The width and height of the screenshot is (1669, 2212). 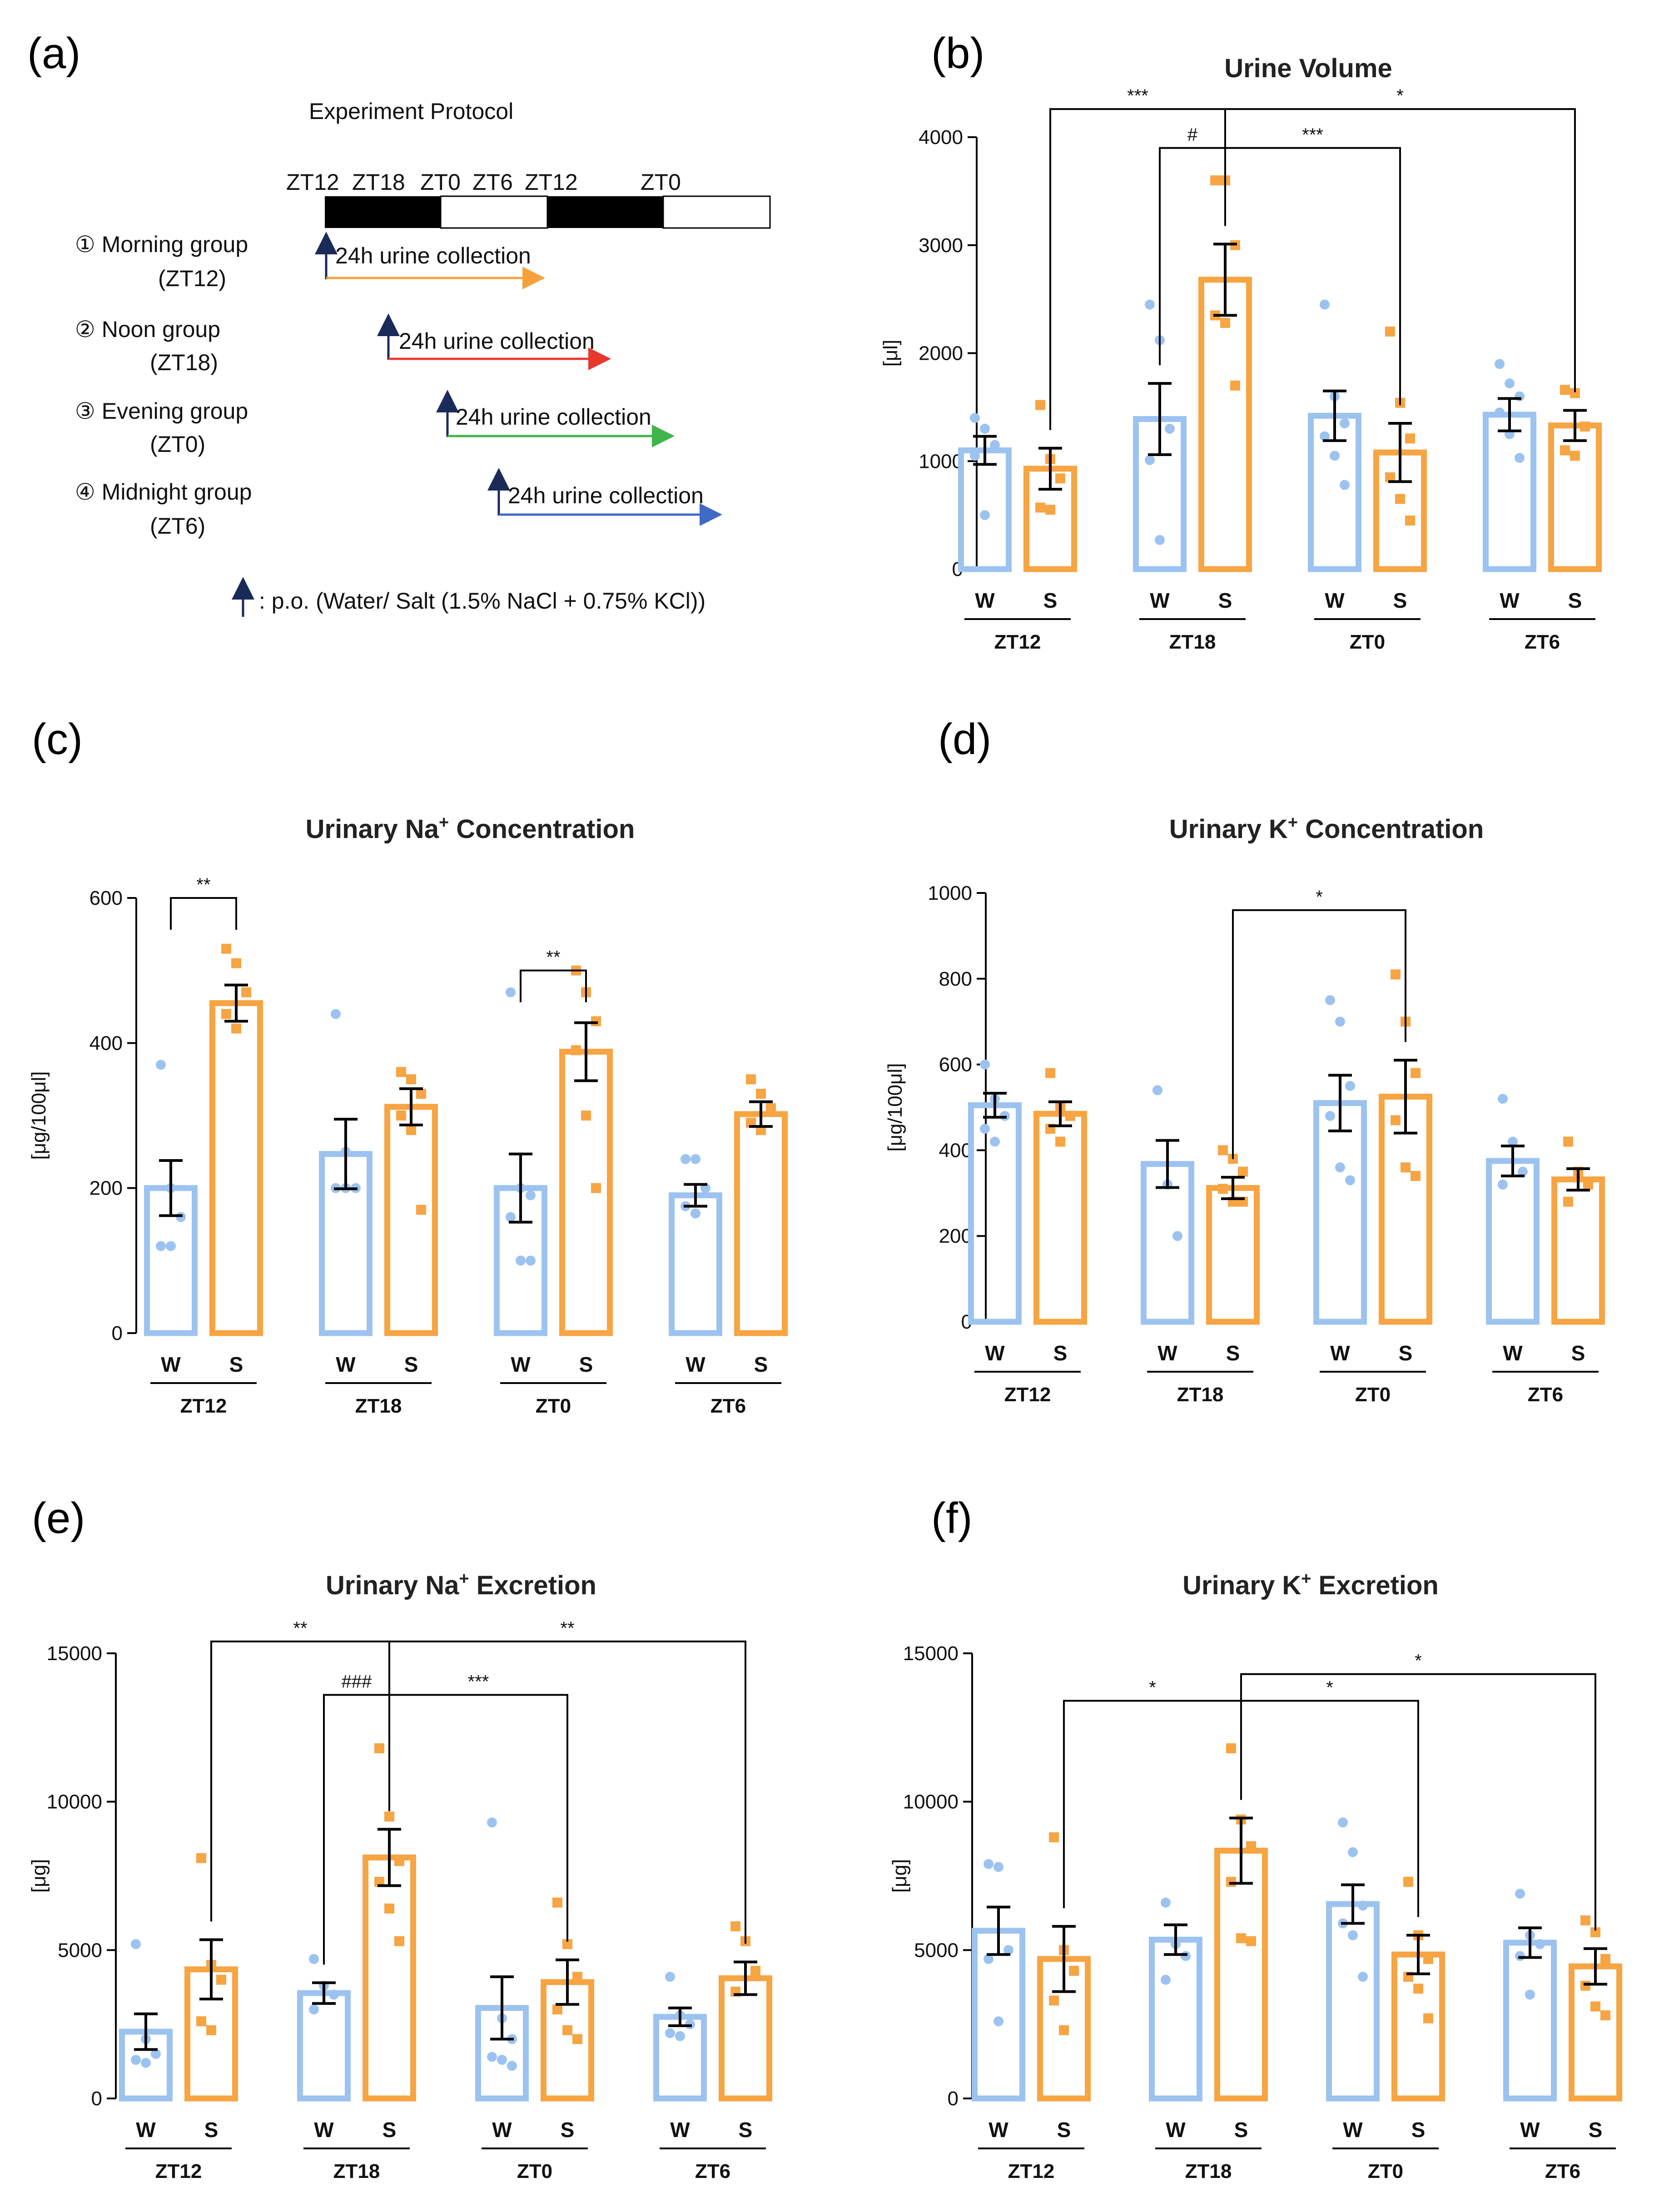 I want to click on y-tick-label: 4000, so click(x=941, y=137).